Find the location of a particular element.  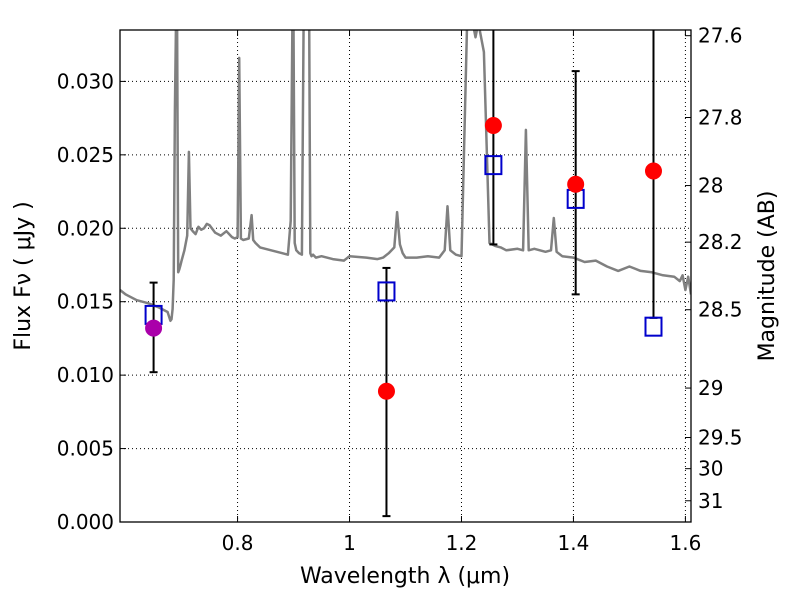

y-axis: 0.000 0.005 0.010 0.015 0.020 0.025 0.030 is located at coordinates (91, 301).